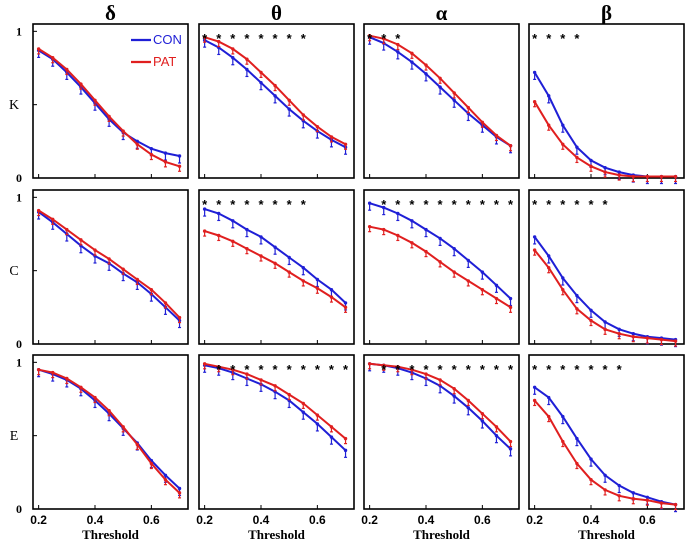  I want to click on panel-k-1: * * * * * * * *, so click(276, 101).